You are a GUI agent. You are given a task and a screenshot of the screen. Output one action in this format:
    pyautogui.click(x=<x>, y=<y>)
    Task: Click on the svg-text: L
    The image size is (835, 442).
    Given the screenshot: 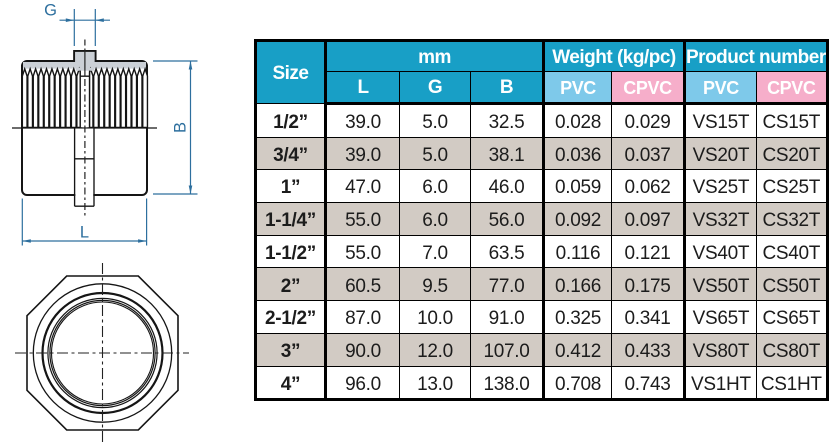 What is the action you would take?
    pyautogui.click(x=84, y=233)
    